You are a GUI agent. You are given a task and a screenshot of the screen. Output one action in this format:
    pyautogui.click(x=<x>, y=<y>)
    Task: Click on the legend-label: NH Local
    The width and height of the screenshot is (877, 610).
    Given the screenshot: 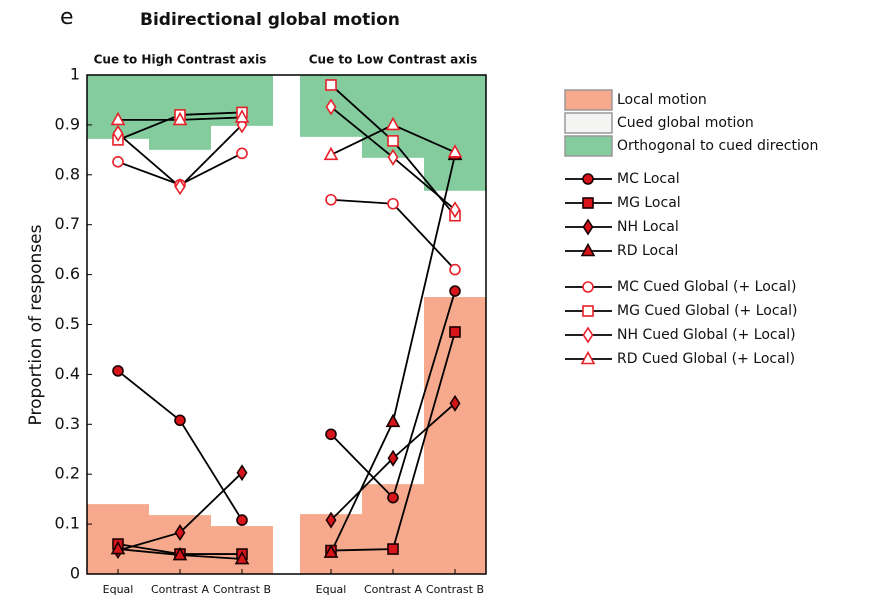 What is the action you would take?
    pyautogui.click(x=648, y=227)
    